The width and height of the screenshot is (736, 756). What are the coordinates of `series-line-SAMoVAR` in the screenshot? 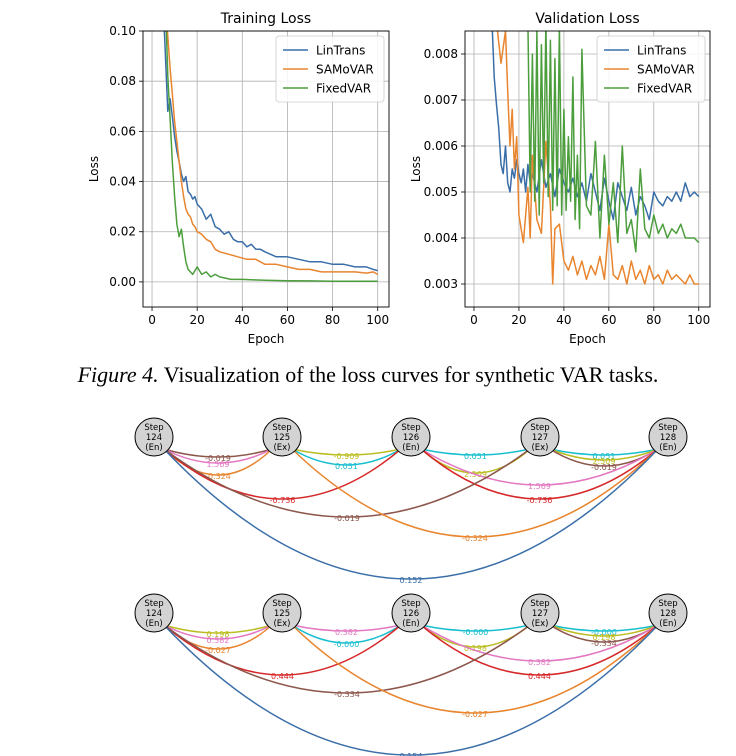 It's located at (272, 153).